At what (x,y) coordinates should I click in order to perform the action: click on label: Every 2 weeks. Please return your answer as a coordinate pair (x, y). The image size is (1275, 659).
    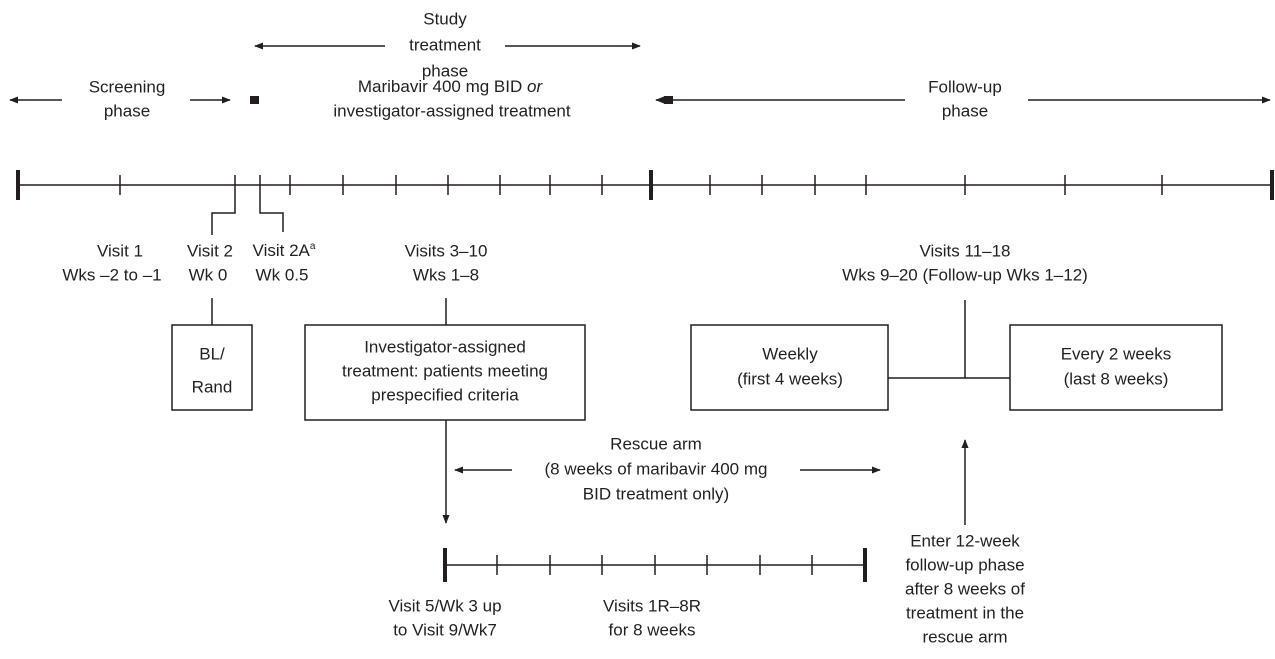
    Looking at the image, I should click on (1116, 353).